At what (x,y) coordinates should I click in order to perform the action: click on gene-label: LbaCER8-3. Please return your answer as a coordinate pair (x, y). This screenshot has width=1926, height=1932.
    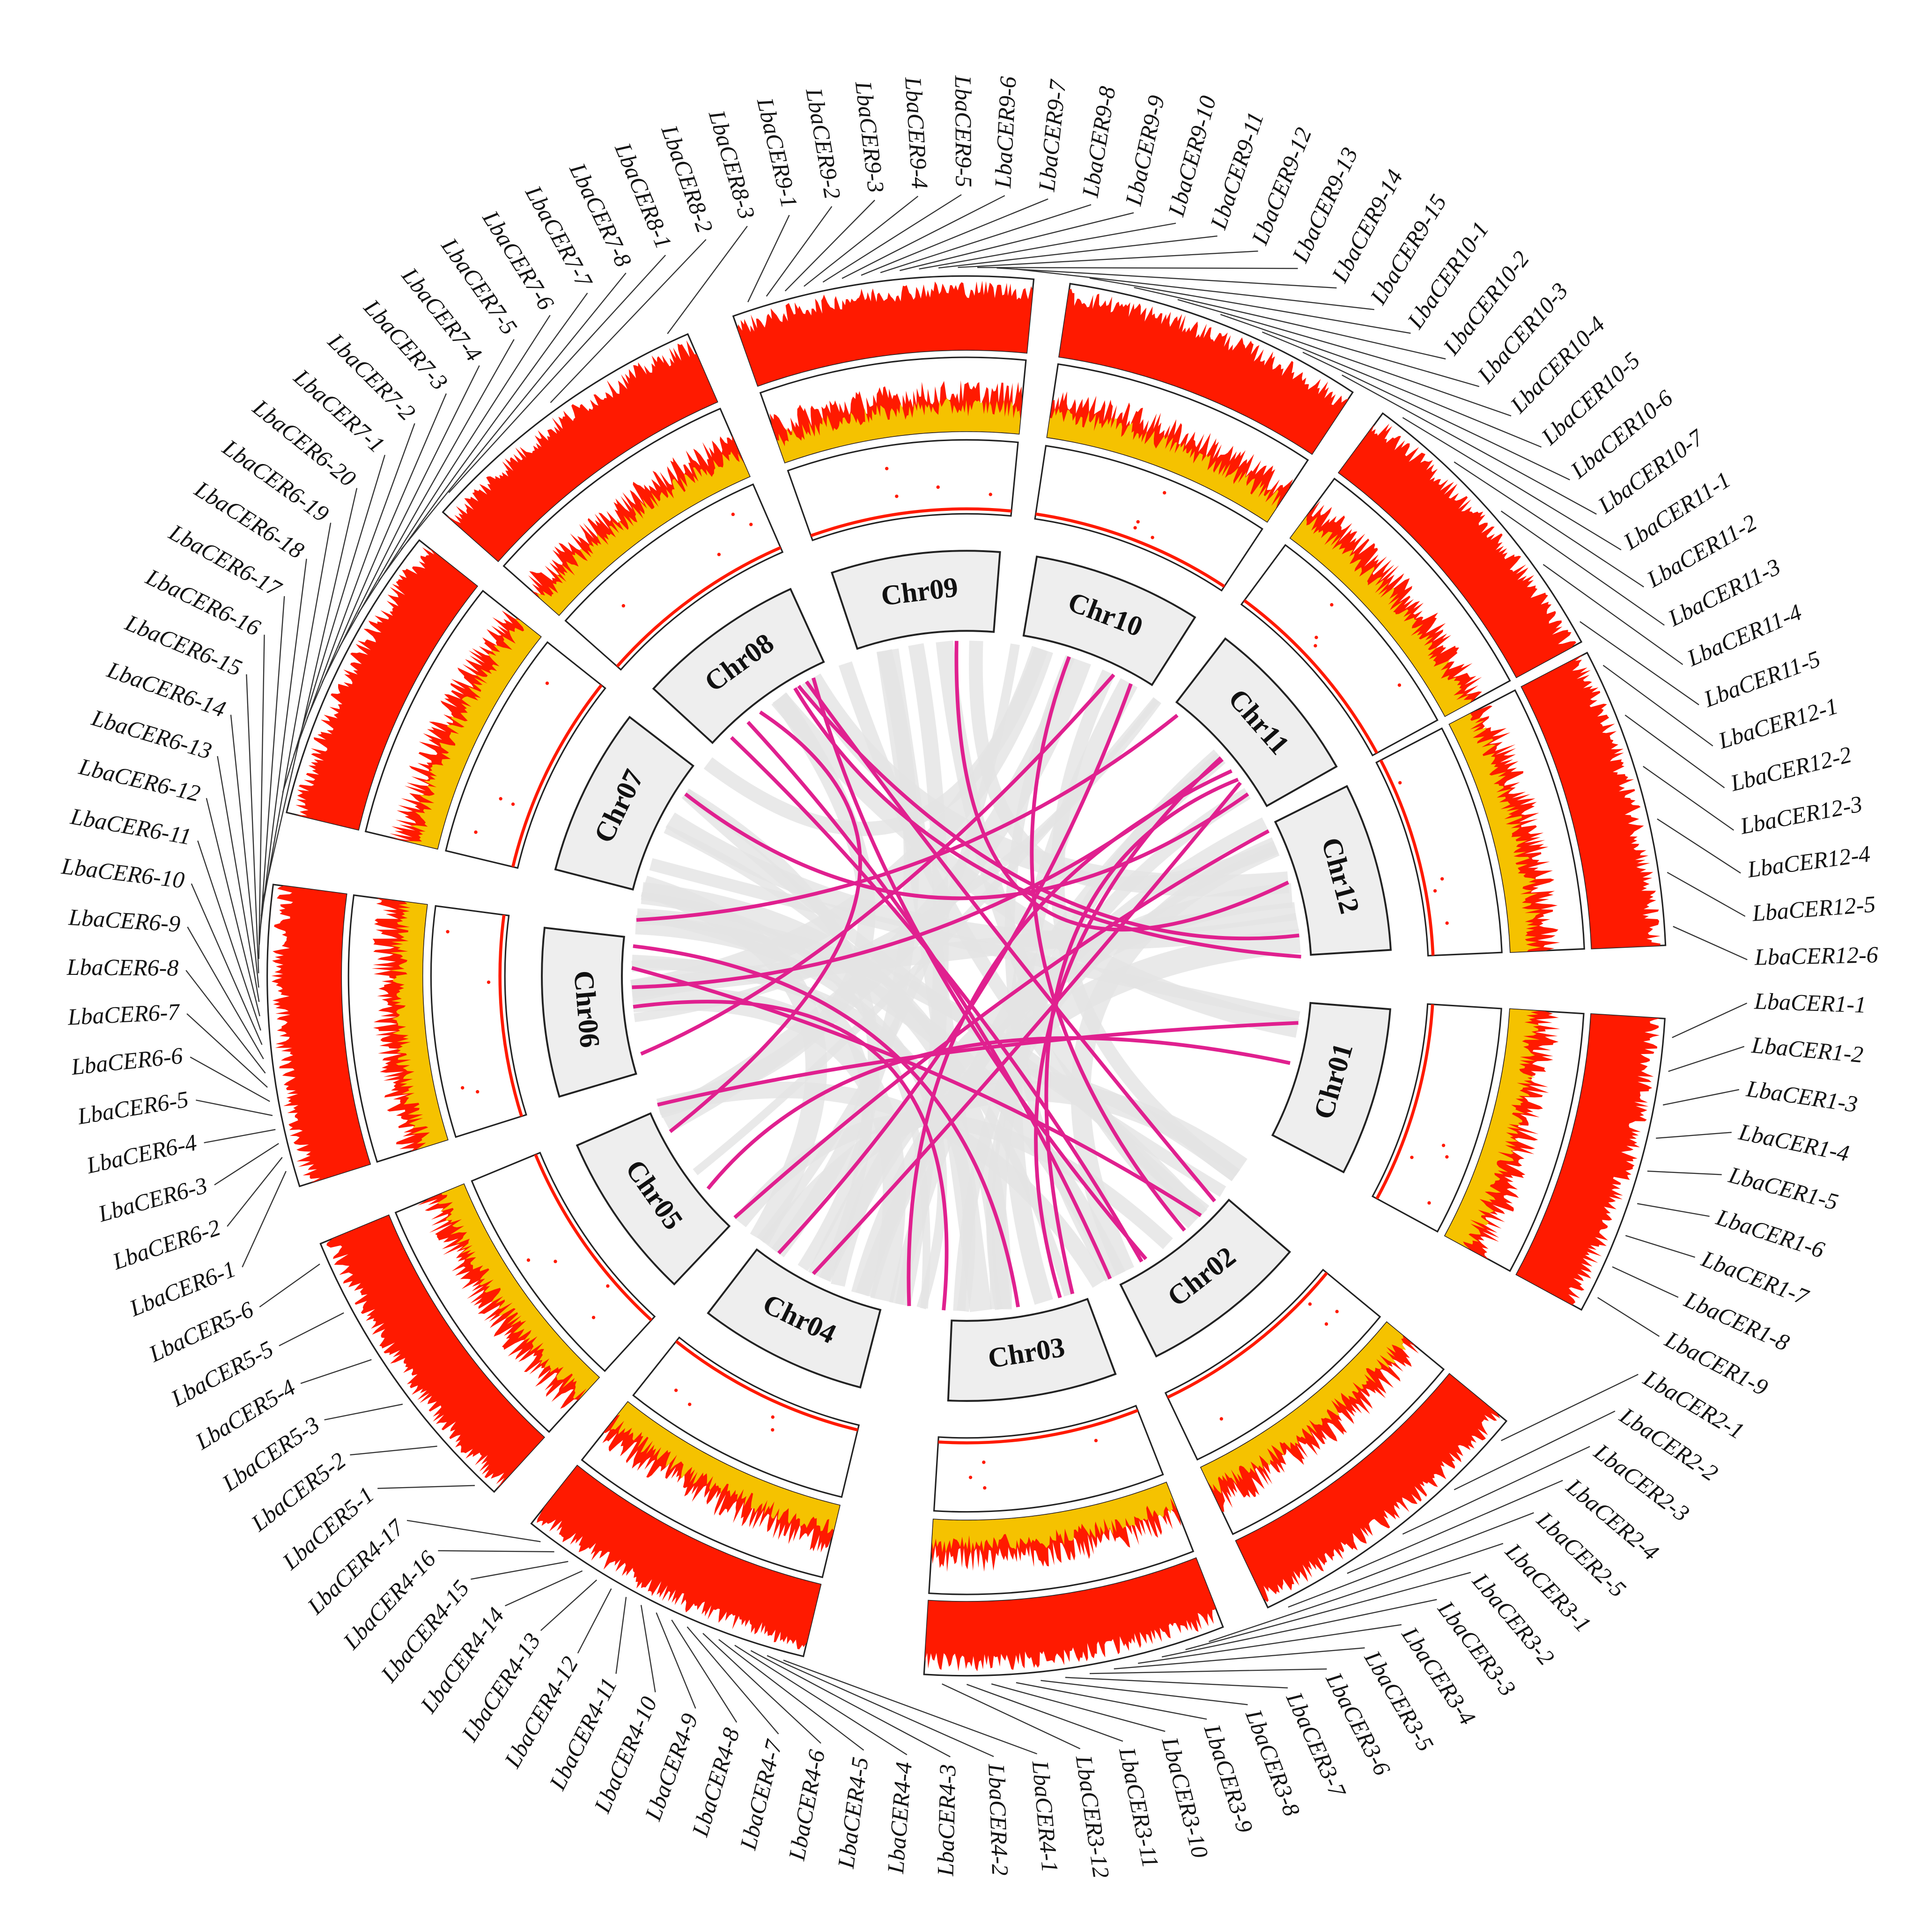
    Looking at the image, I should click on (732, 164).